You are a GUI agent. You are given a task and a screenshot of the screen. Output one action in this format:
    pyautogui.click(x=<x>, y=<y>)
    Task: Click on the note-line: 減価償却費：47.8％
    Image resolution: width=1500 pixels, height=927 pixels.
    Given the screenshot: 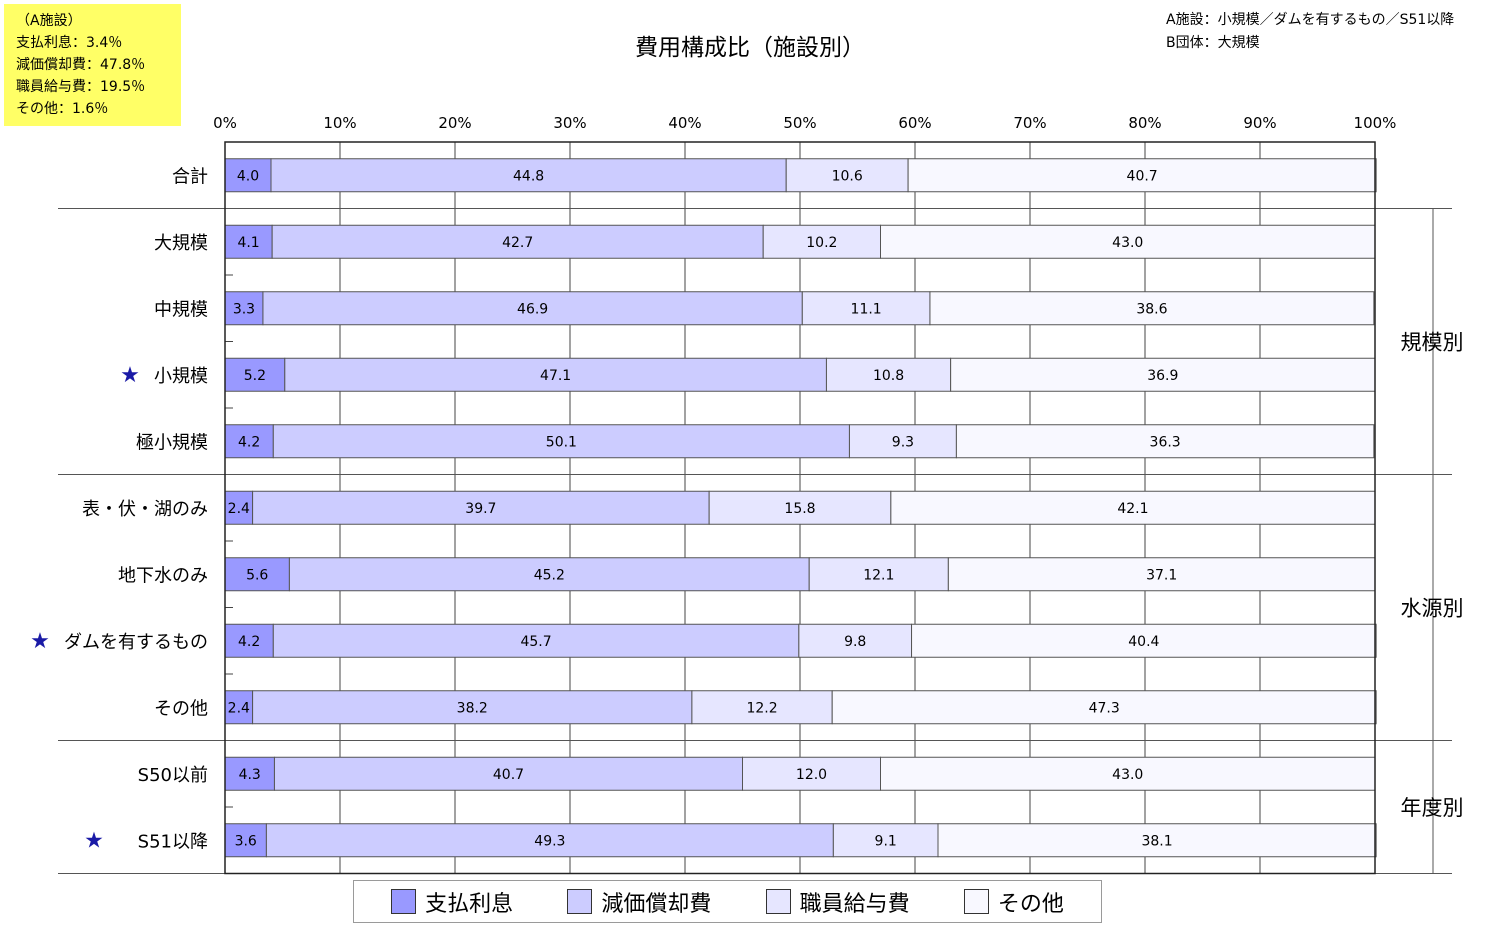 What is the action you would take?
    pyautogui.click(x=81, y=65)
    